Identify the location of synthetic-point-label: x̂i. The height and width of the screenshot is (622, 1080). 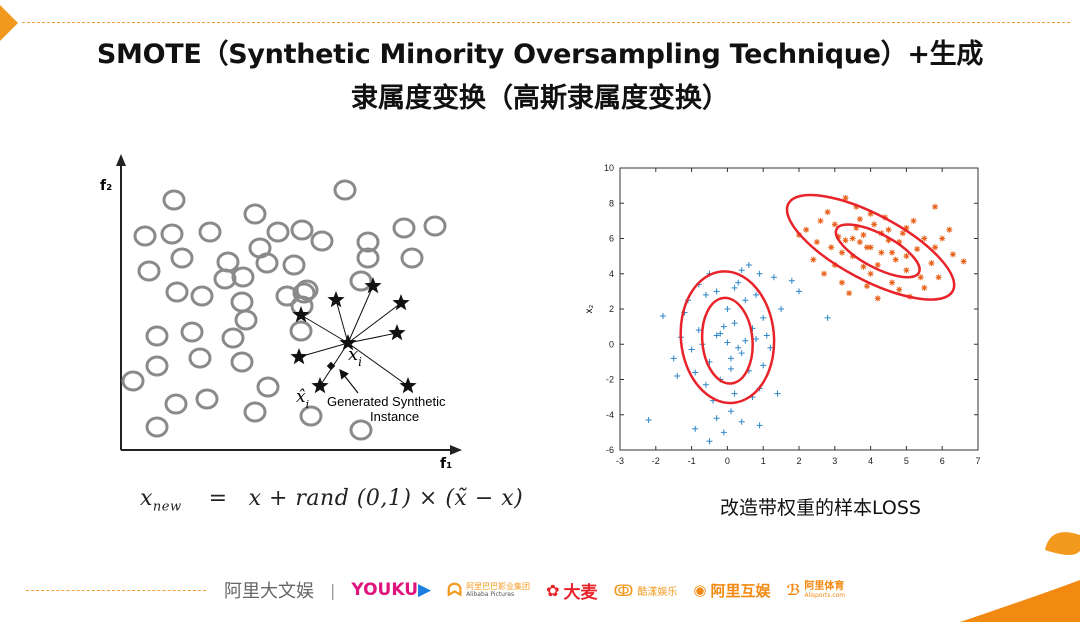
(302, 399).